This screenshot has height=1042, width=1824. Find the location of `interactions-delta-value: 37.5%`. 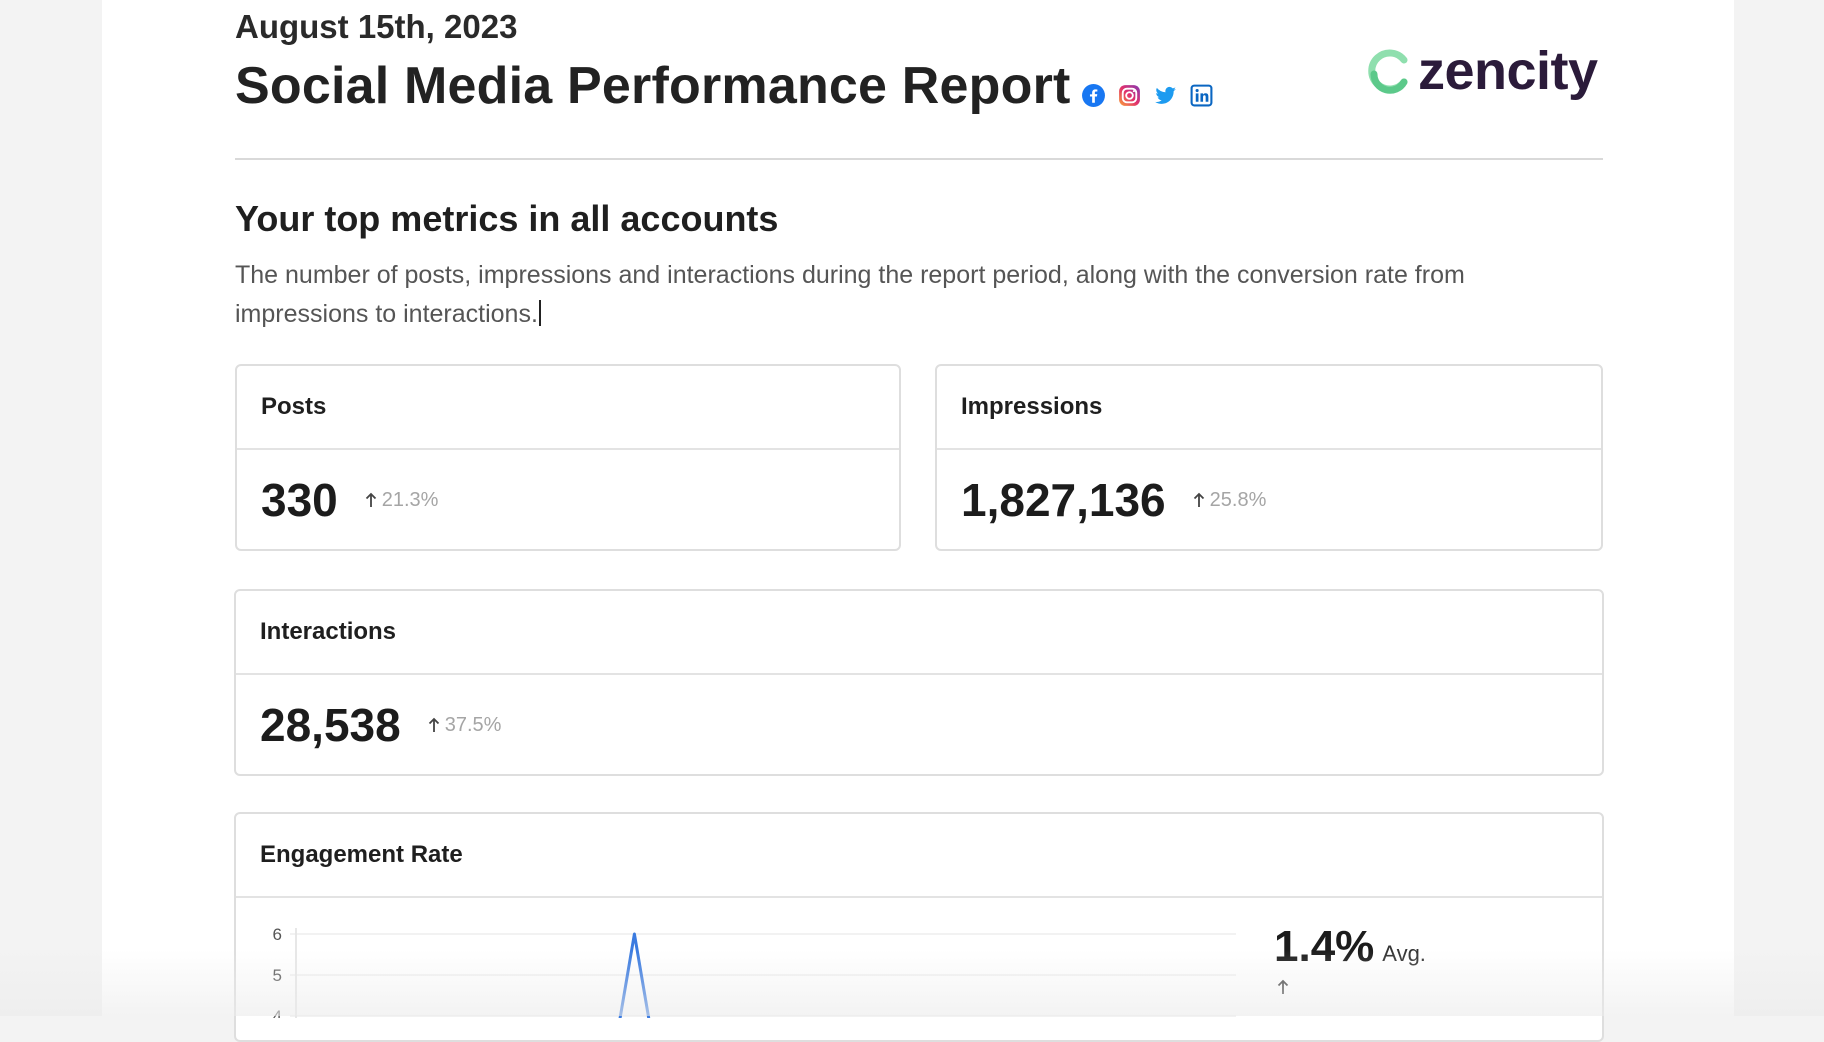

interactions-delta-value: 37.5% is located at coordinates (473, 724).